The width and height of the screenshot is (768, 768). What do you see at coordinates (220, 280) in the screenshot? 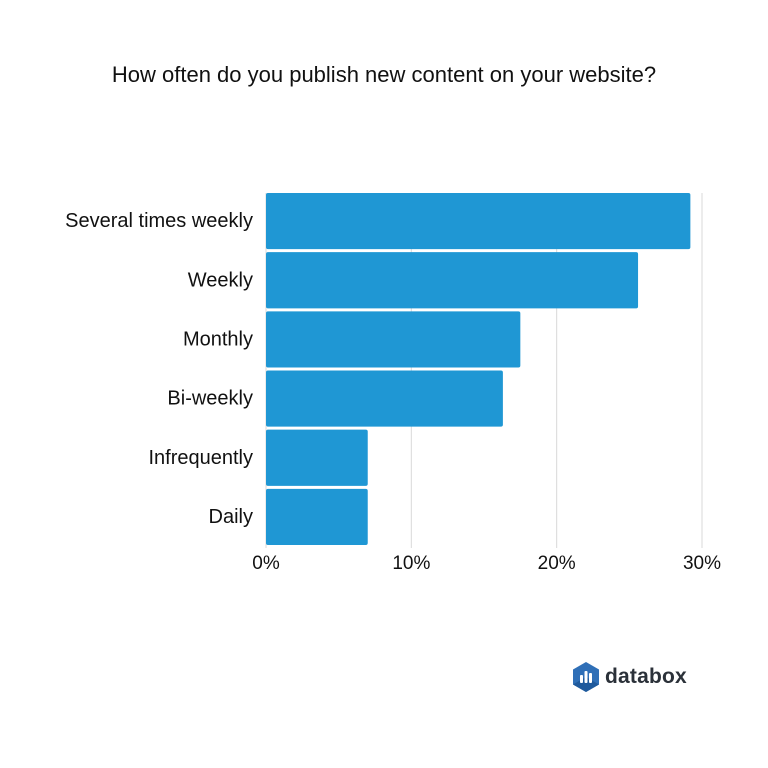
I see `category-label: Weekly` at bounding box center [220, 280].